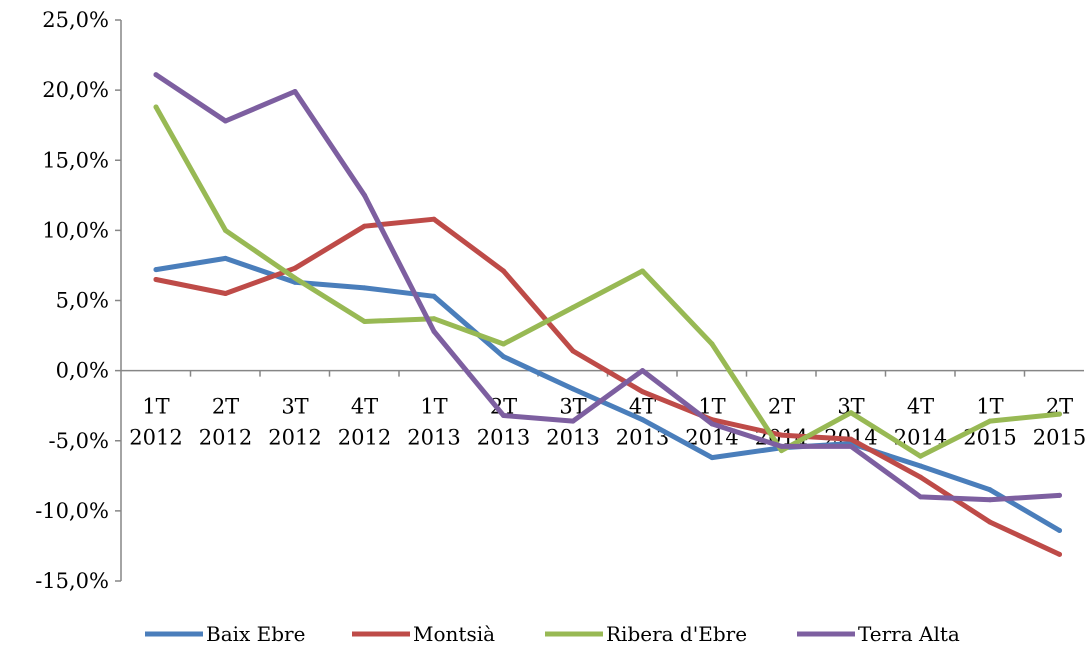  What do you see at coordinates (75, 160) in the screenshot?
I see `y-tick-label: 15,0%` at bounding box center [75, 160].